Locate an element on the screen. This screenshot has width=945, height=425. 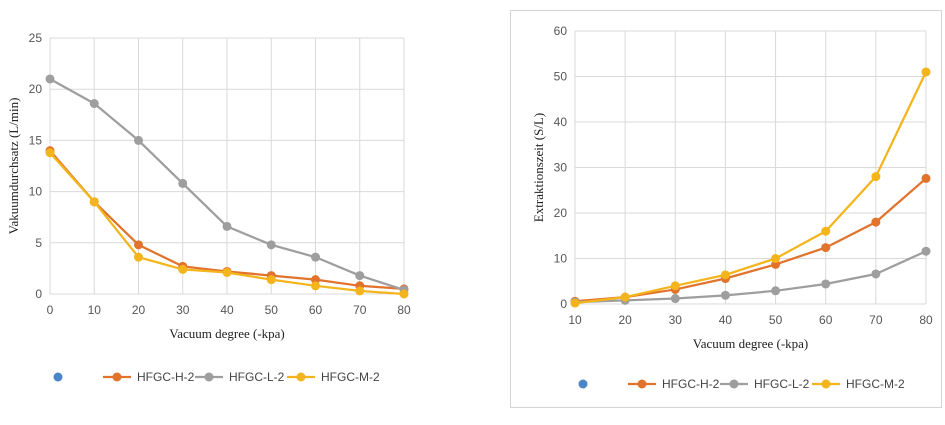
y-axis-title: Vakuumdurchsatz (L/min) is located at coordinates (13, 166).